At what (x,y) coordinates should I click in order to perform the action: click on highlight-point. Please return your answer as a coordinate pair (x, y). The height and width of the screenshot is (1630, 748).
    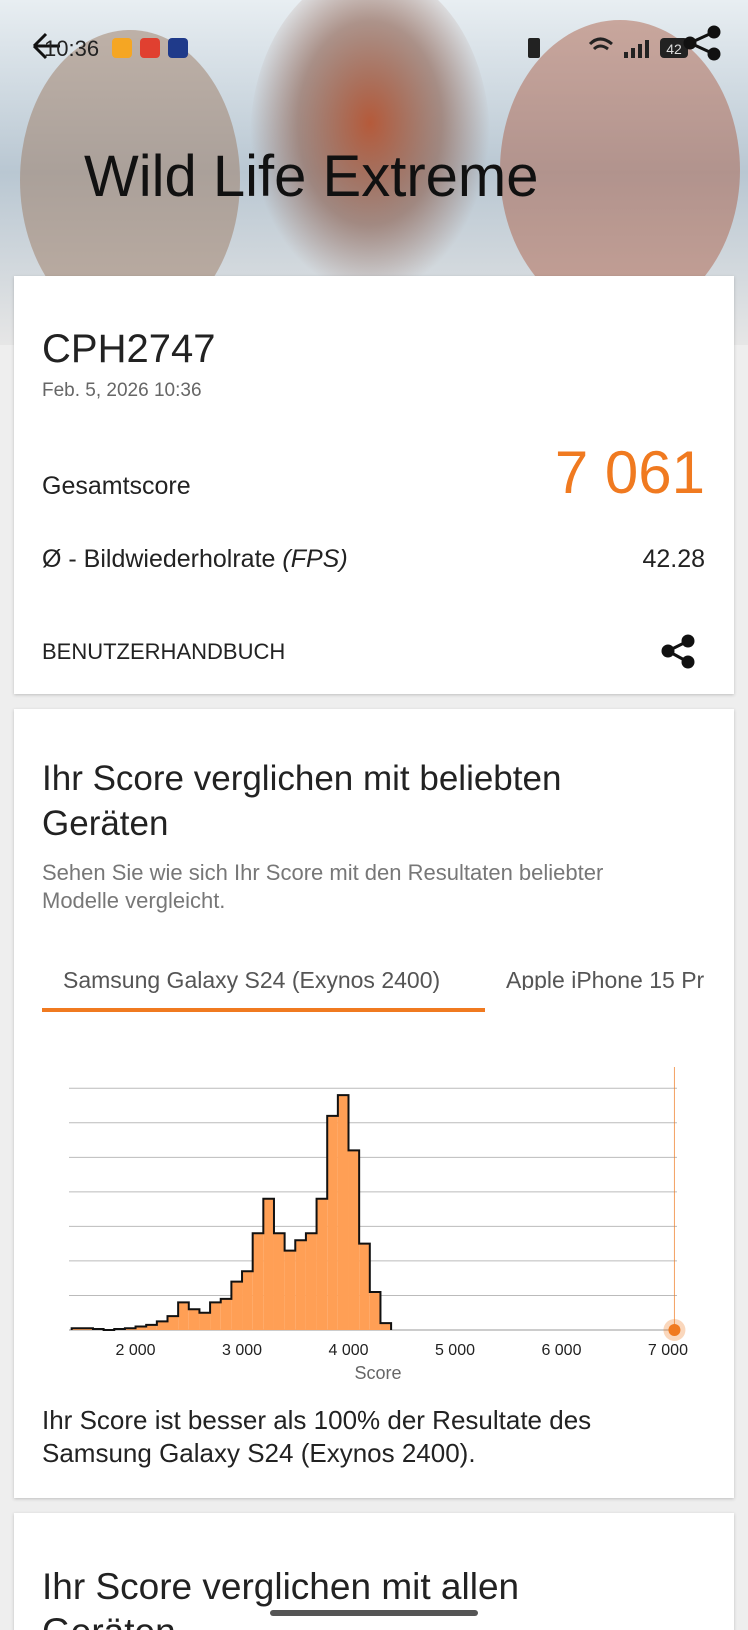
    Looking at the image, I should click on (674, 1330).